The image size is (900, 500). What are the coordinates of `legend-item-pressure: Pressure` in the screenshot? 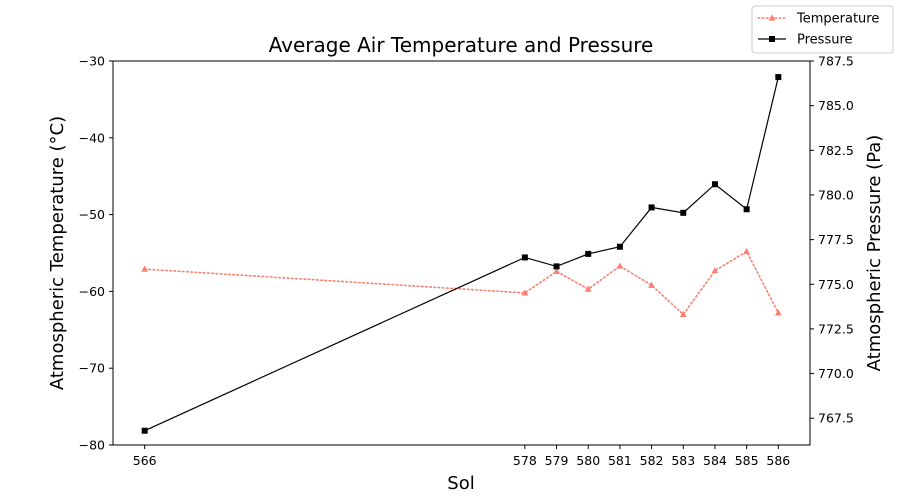 It's located at (805, 40).